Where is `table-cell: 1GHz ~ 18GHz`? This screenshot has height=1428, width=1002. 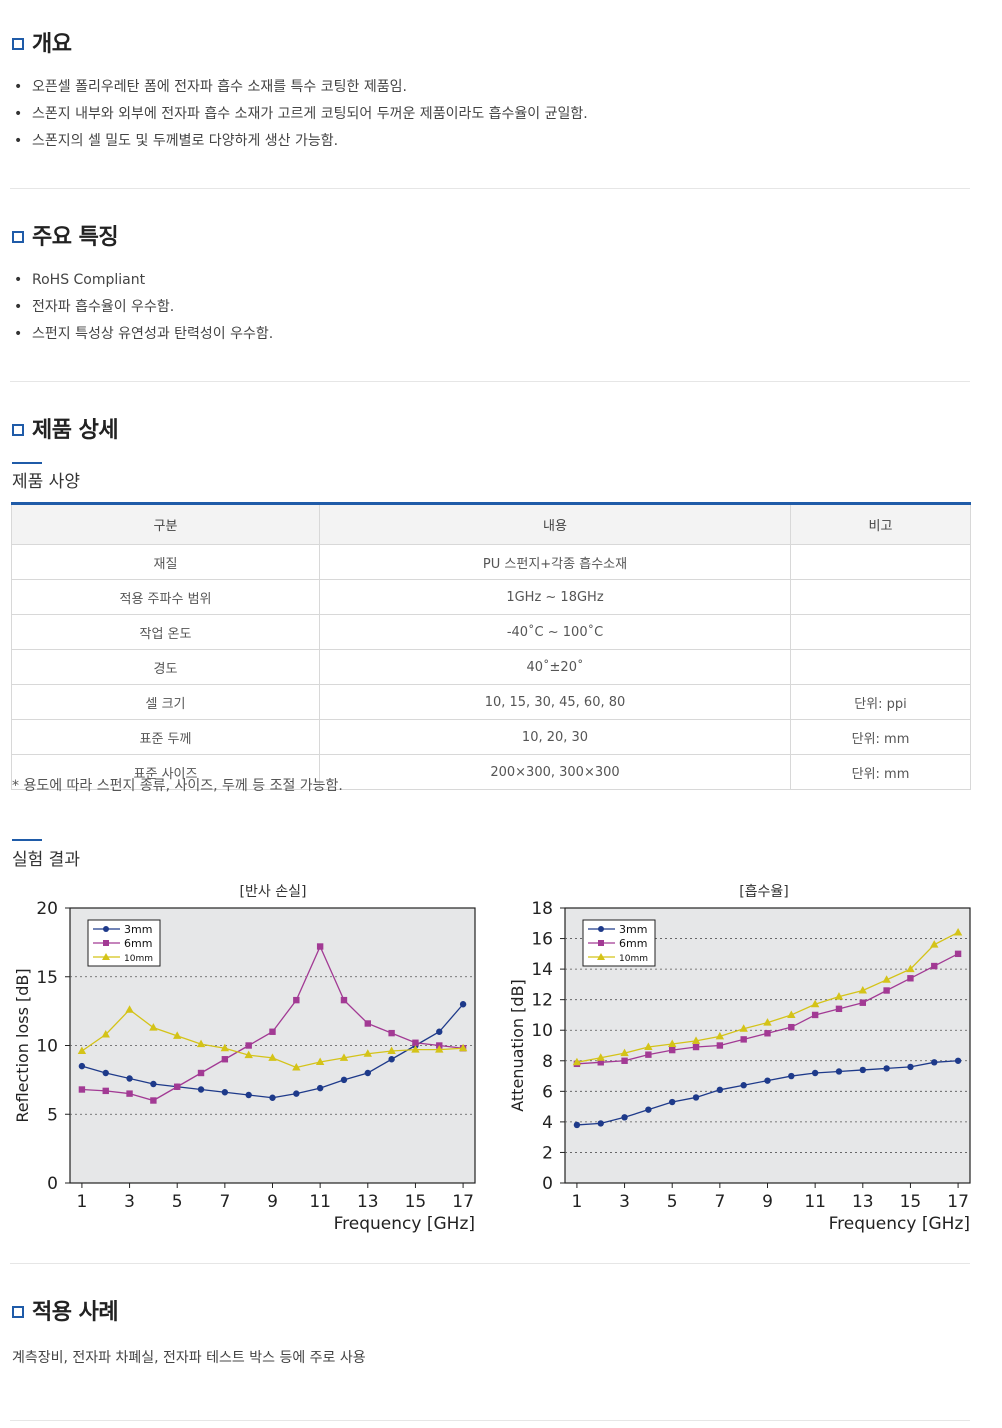 table-cell: 1GHz ~ 18GHz is located at coordinates (555, 597).